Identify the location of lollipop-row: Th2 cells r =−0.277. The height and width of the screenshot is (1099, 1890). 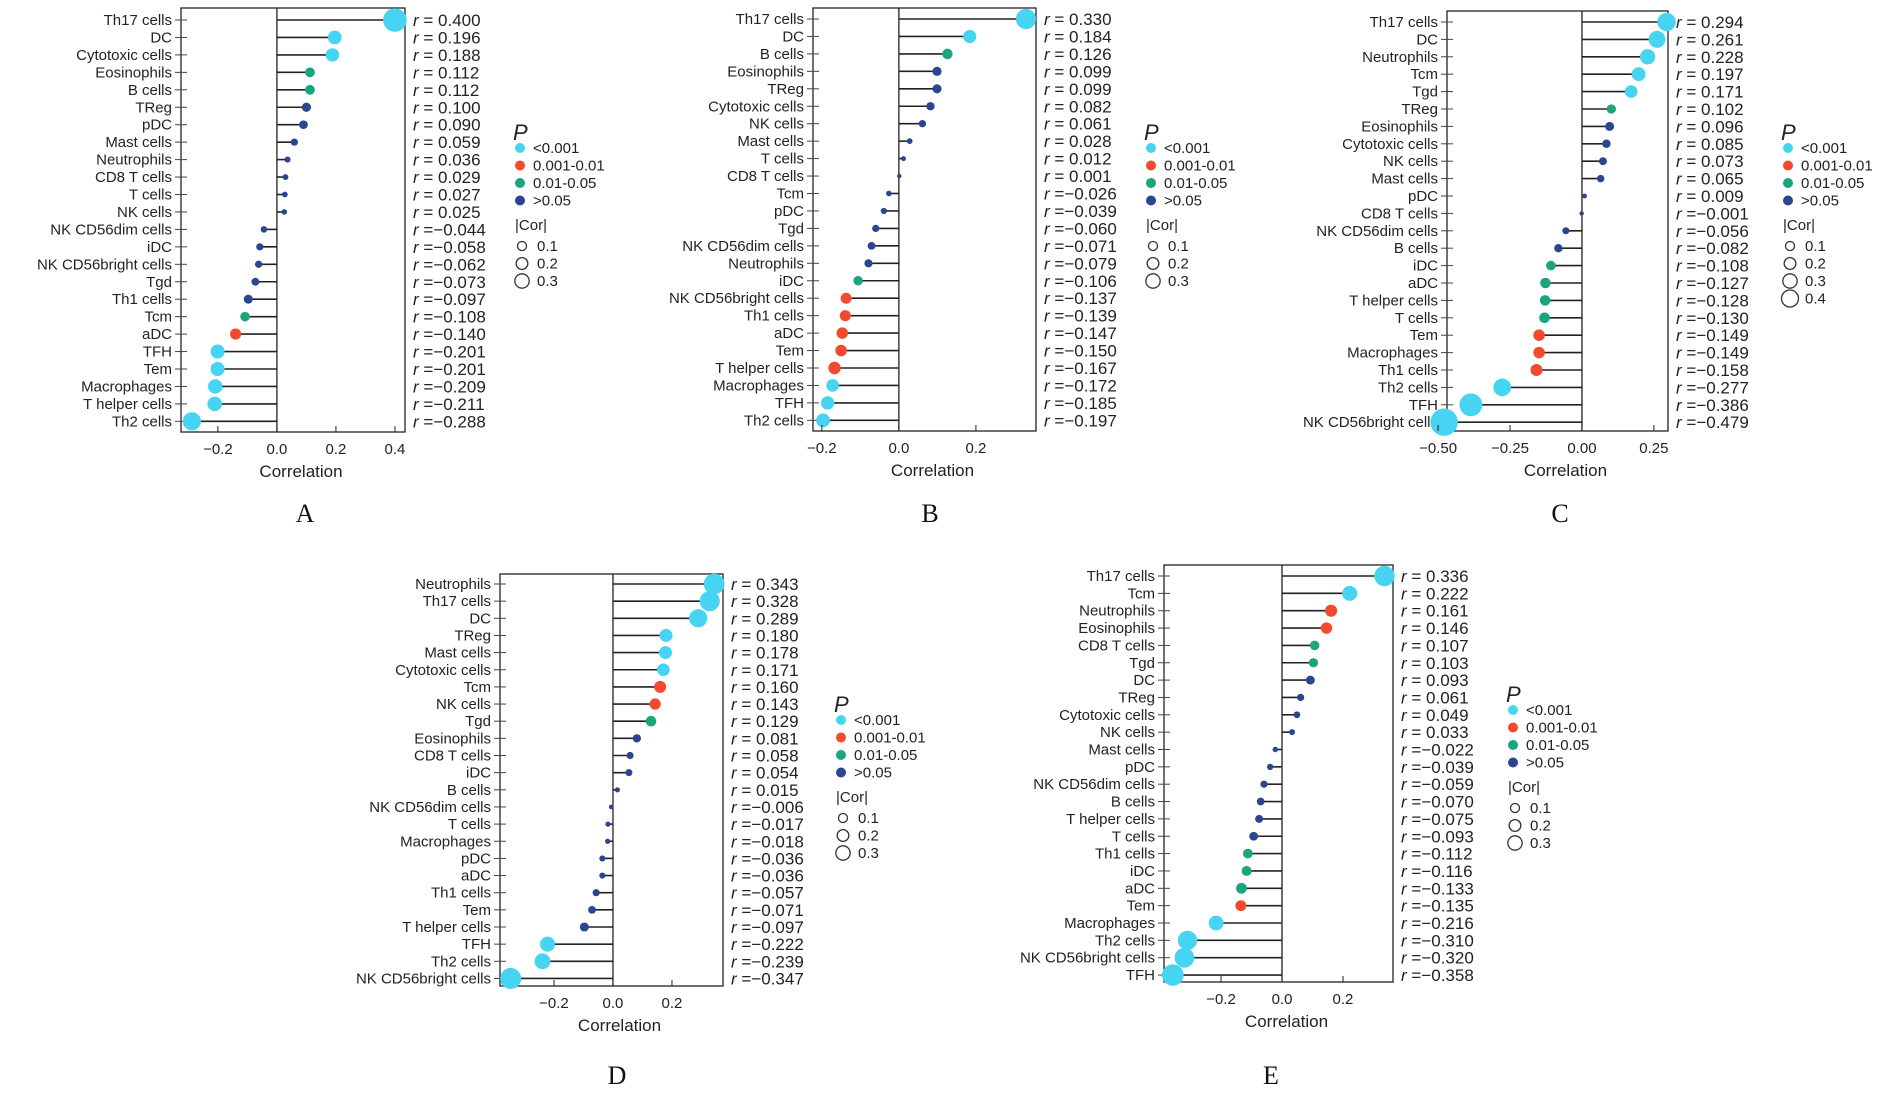
(1563, 387).